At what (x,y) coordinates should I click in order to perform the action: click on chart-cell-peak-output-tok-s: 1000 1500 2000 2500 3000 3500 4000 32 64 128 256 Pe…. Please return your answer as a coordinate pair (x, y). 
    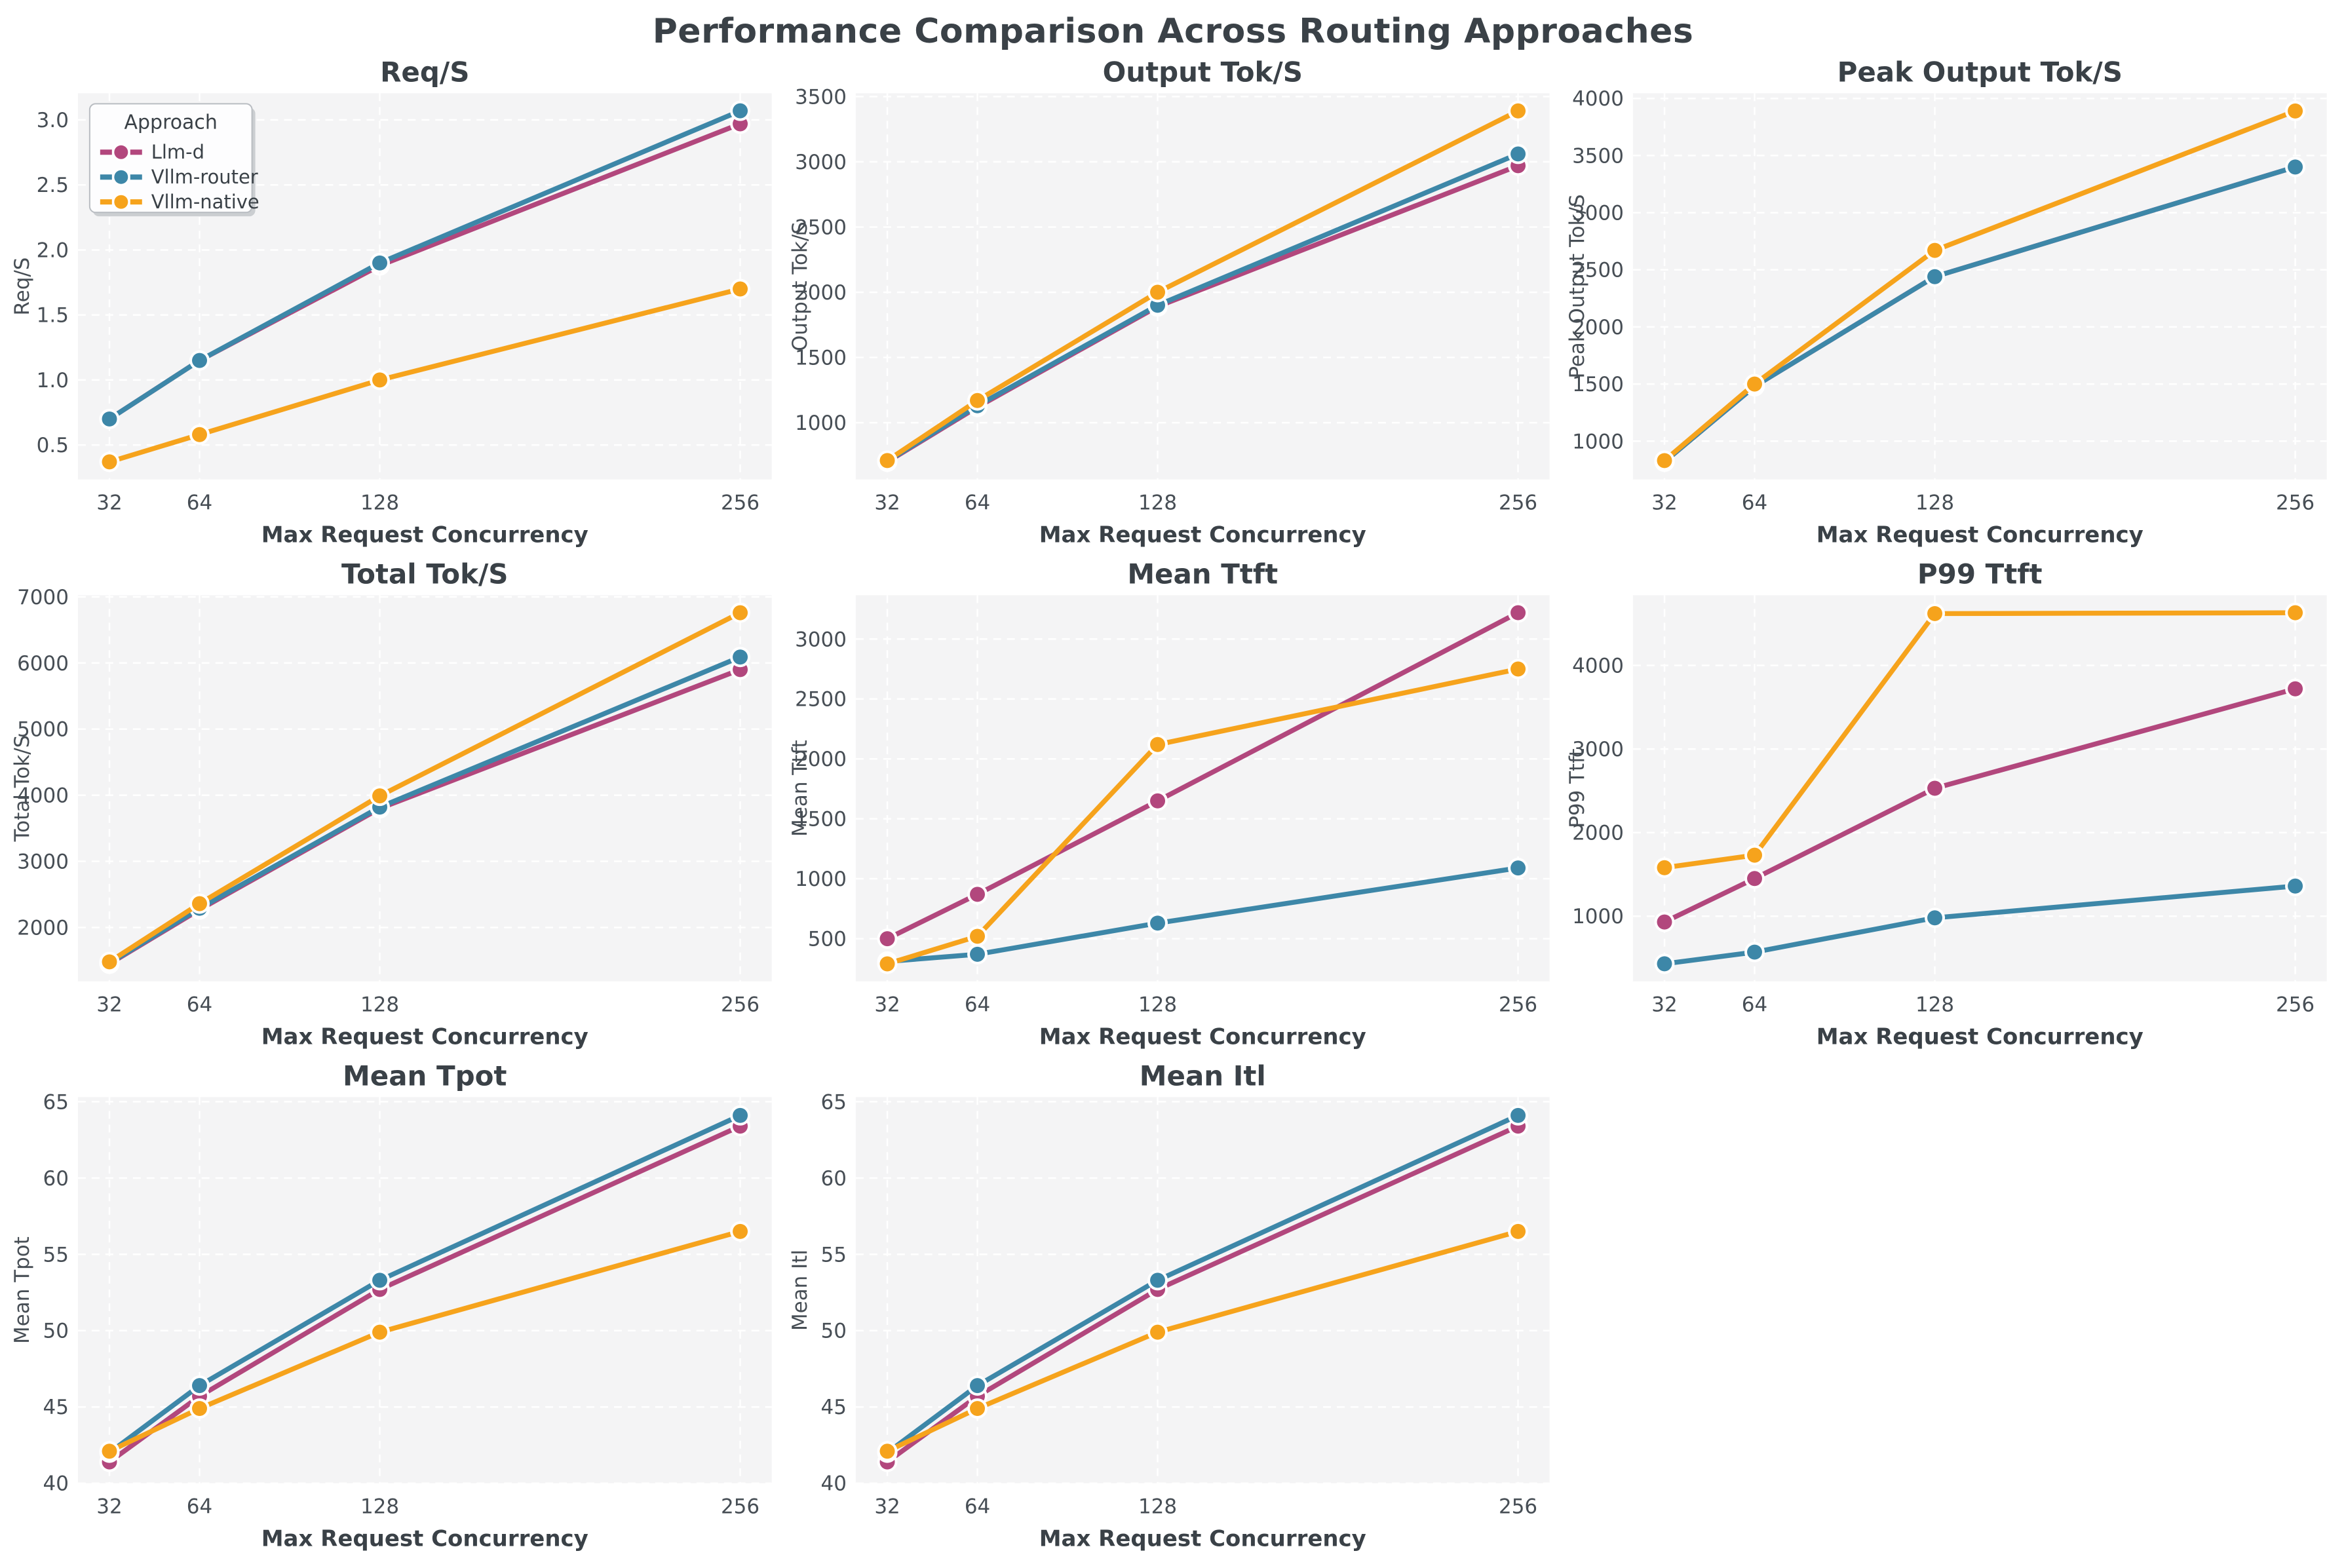
    Looking at the image, I should click on (1950, 306).